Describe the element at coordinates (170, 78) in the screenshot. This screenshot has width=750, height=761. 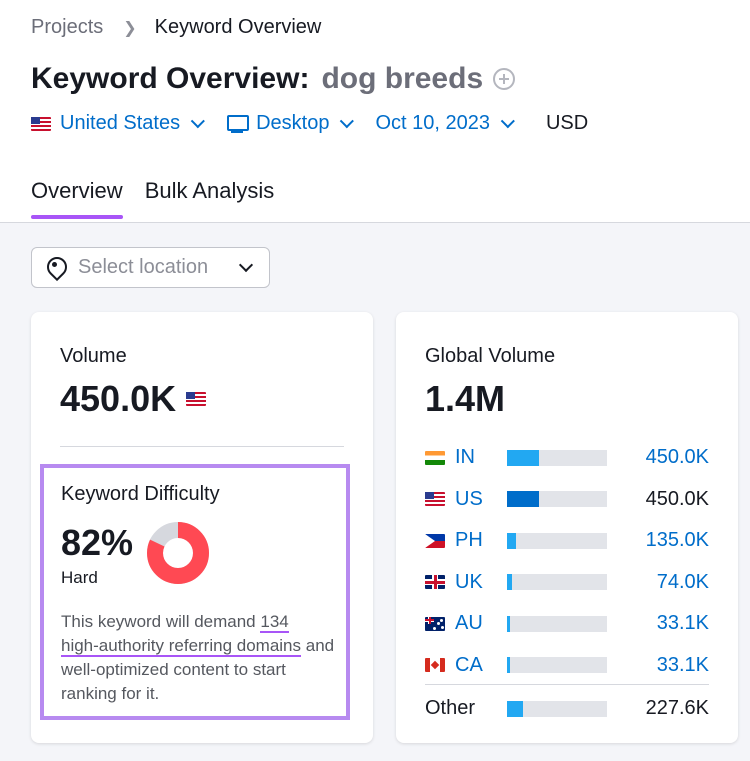
I see `page-title-label: Keyword Overview:` at that location.